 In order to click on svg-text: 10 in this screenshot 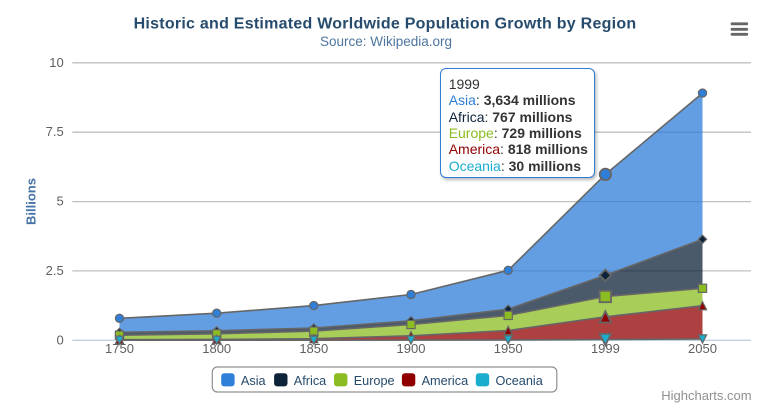, I will do `click(56, 62)`.